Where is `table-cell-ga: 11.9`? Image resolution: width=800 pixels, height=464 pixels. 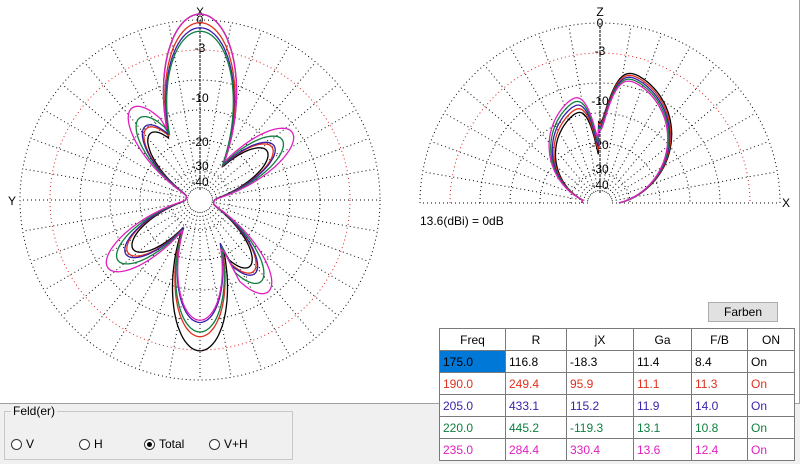 table-cell-ga: 11.9 is located at coordinates (662, 405).